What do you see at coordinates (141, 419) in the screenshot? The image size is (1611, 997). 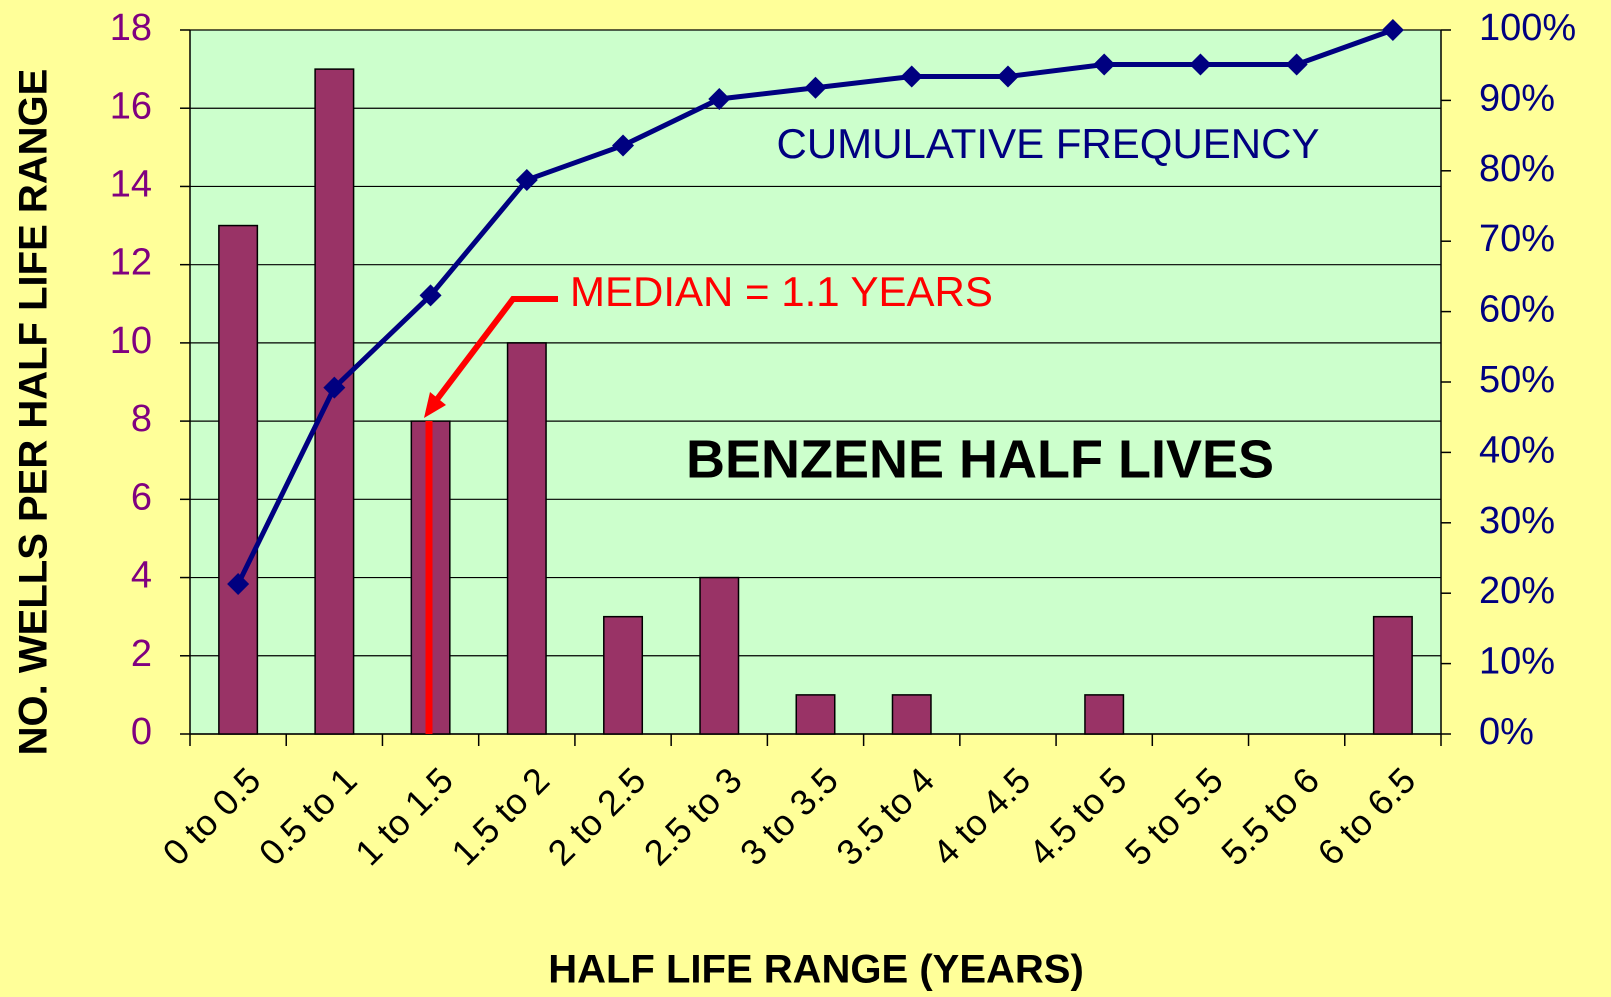 I see `y-tick-label: 8` at bounding box center [141, 419].